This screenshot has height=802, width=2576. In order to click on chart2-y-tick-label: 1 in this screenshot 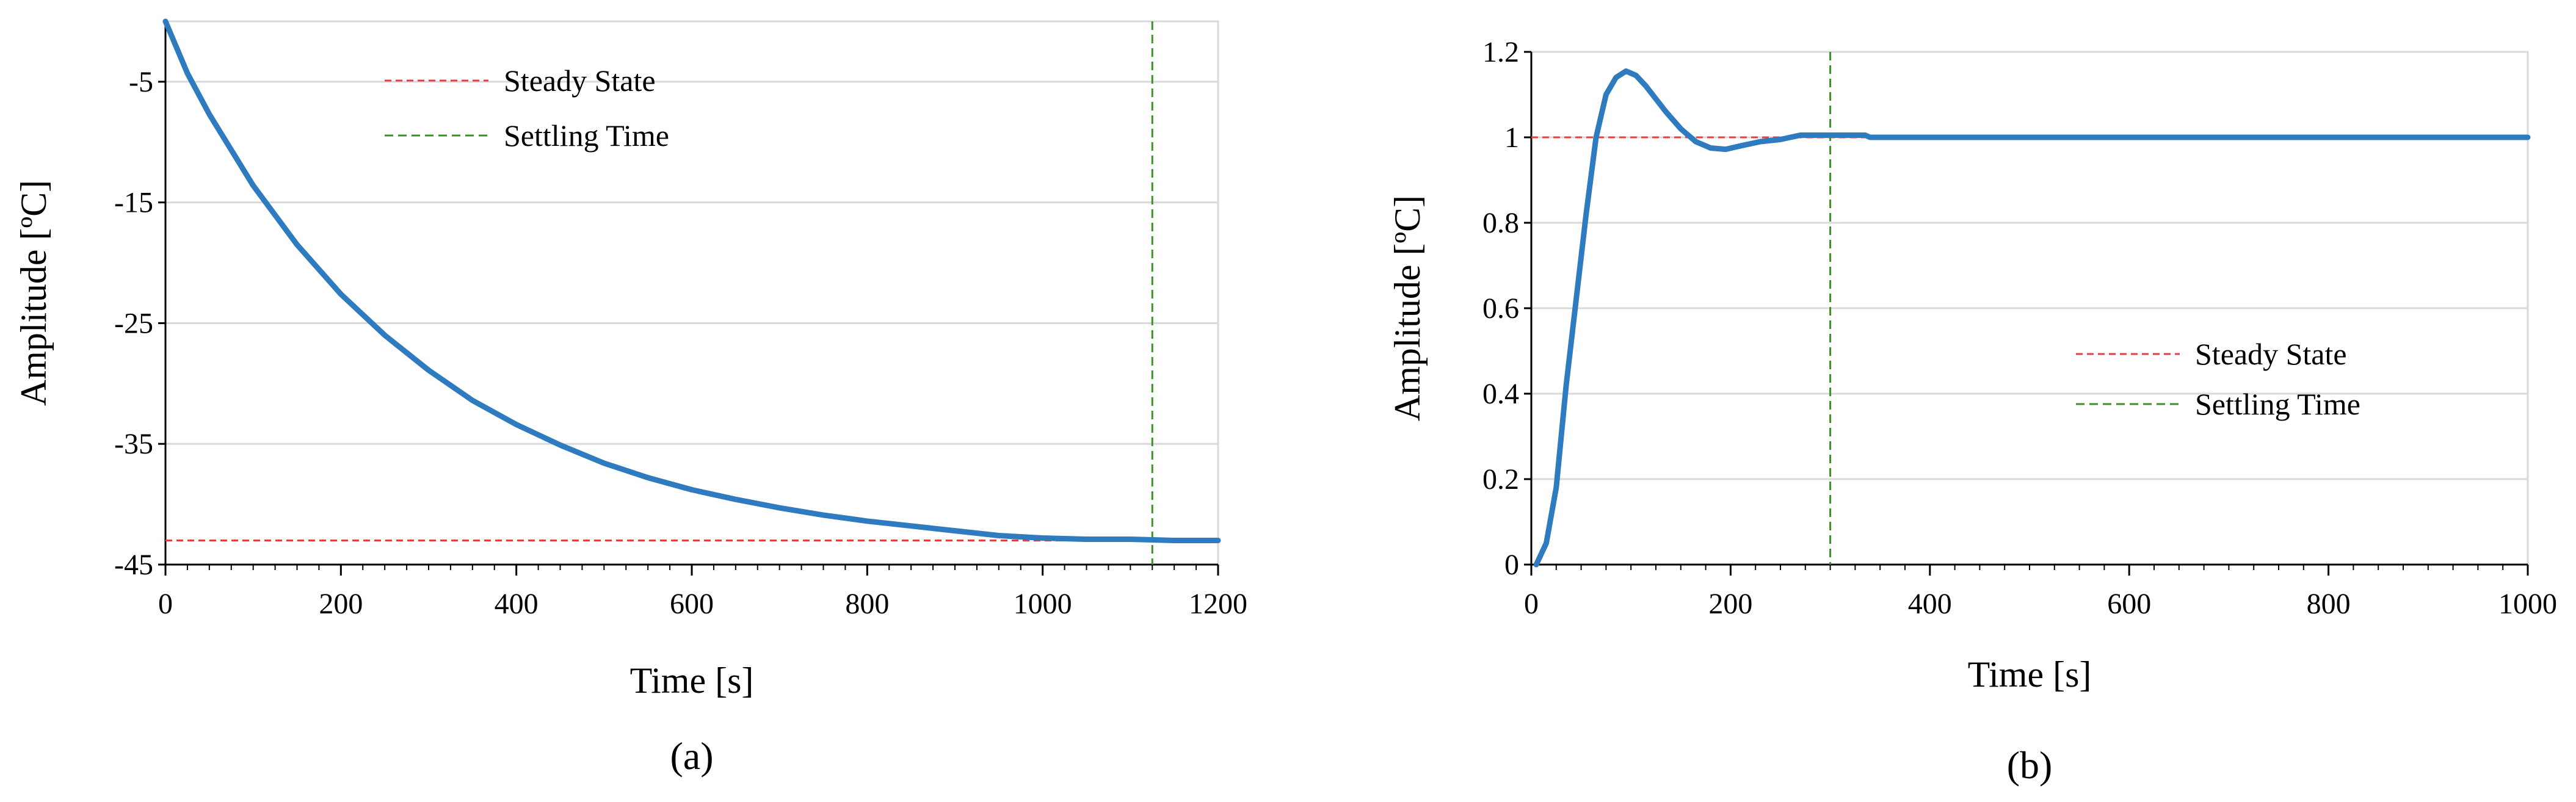, I will do `click(1511, 137)`.